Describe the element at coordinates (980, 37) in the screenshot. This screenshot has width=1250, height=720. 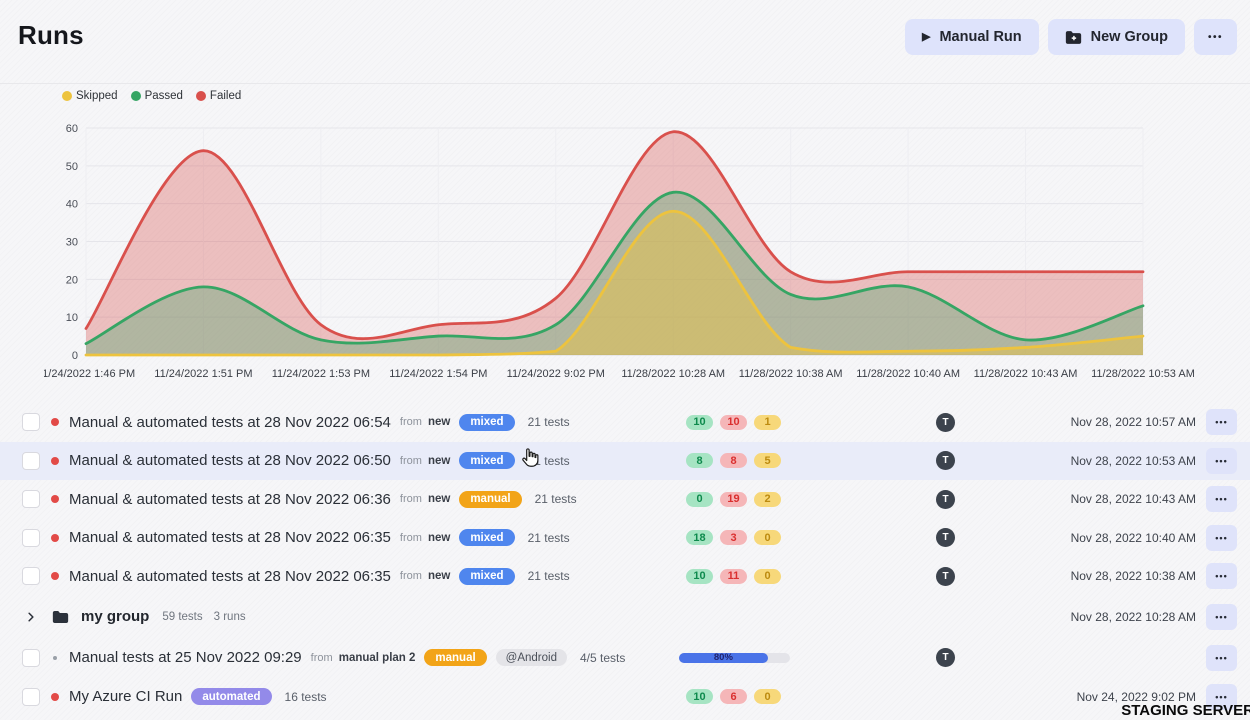
I see `manual-run-label: Manual Run` at that location.